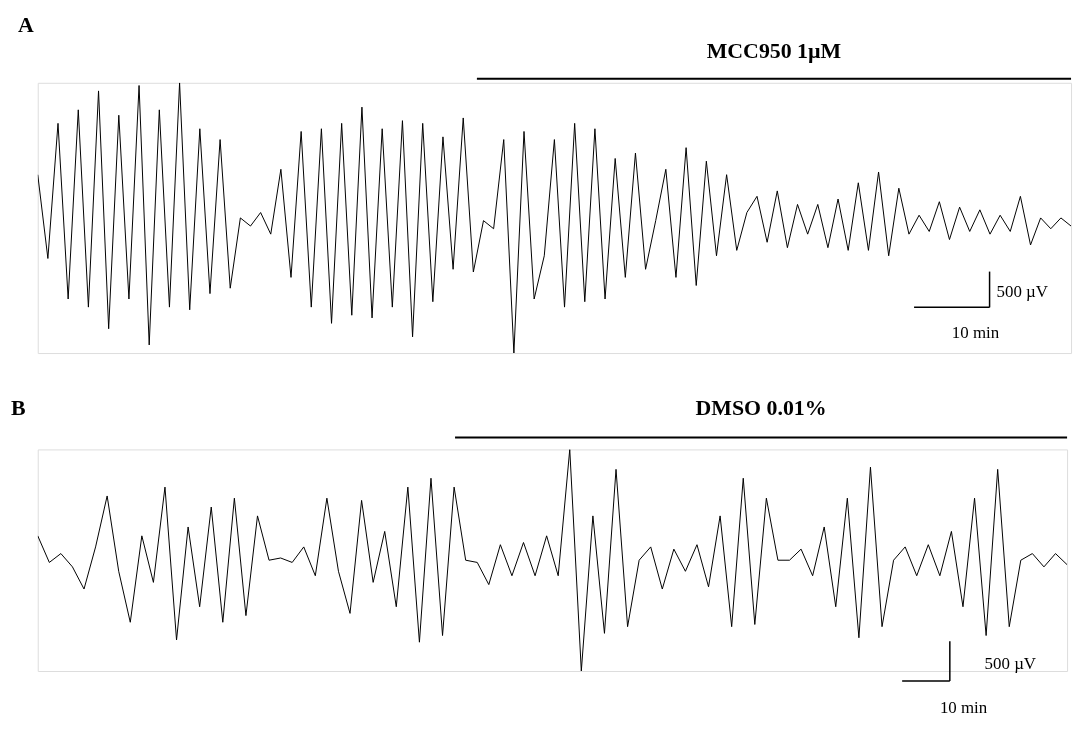 This screenshot has height=729, width=1078. Describe the element at coordinates (975, 333) in the screenshot. I see `annotation: 10 min` at that location.